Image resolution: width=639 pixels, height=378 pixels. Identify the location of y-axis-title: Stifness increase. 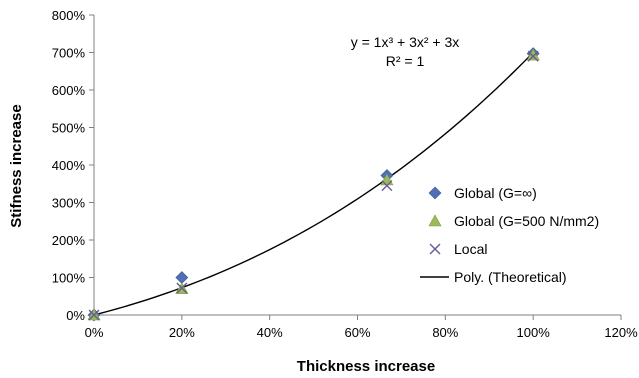
(16, 165).